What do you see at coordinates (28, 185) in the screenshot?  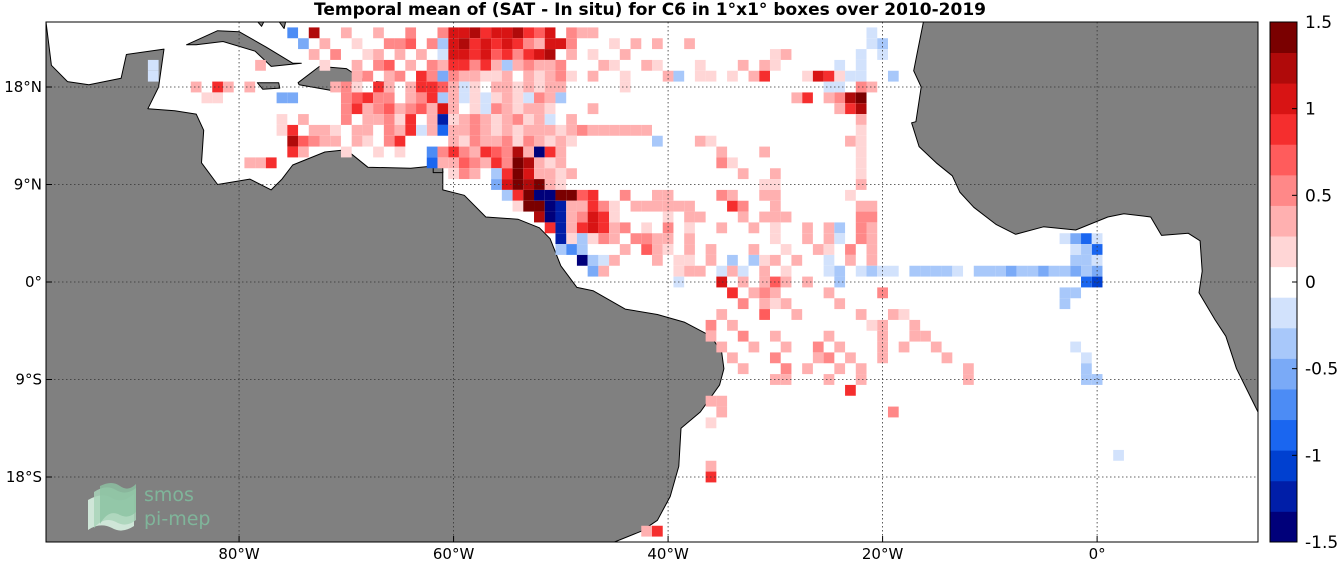 I see `y-tick-label: 9°N` at bounding box center [28, 185].